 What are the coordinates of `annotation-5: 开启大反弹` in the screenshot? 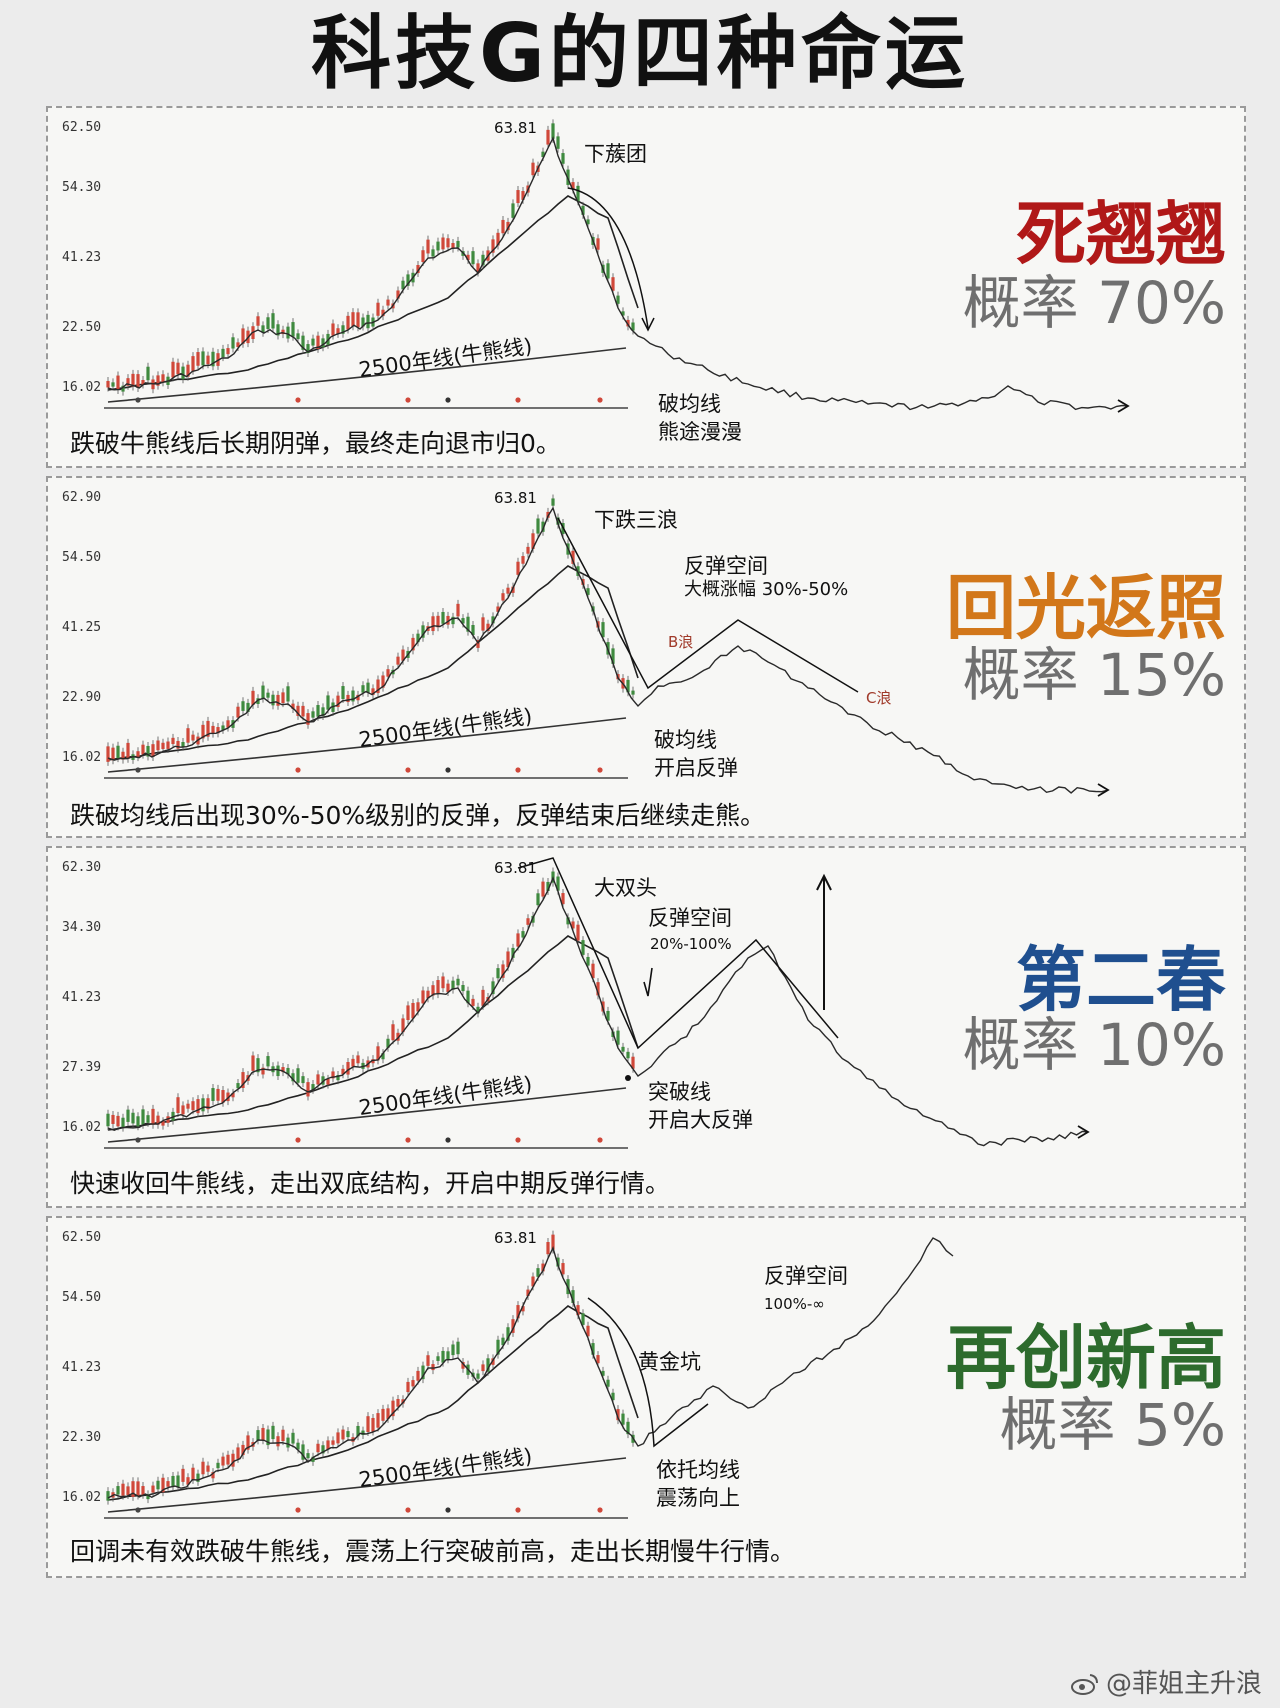 It's located at (700, 1120).